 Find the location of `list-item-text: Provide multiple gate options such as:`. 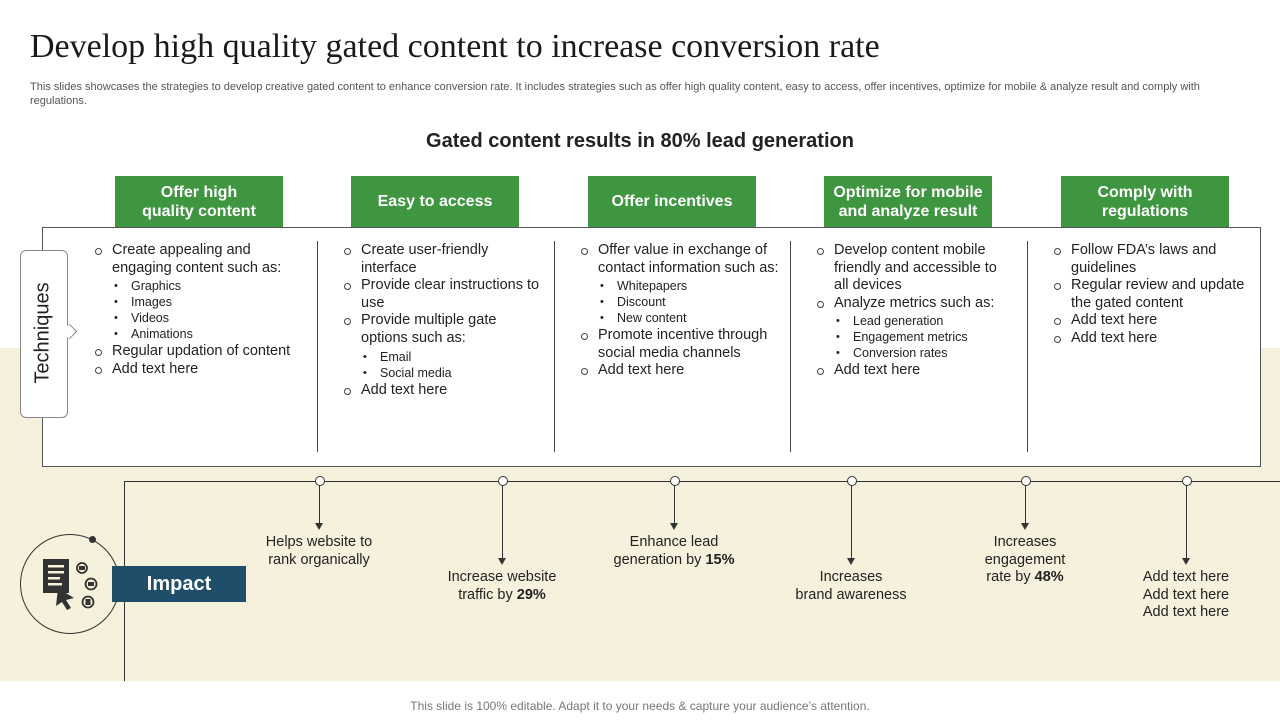

list-item-text: Provide multiple gate options such as: is located at coordinates (429, 329).